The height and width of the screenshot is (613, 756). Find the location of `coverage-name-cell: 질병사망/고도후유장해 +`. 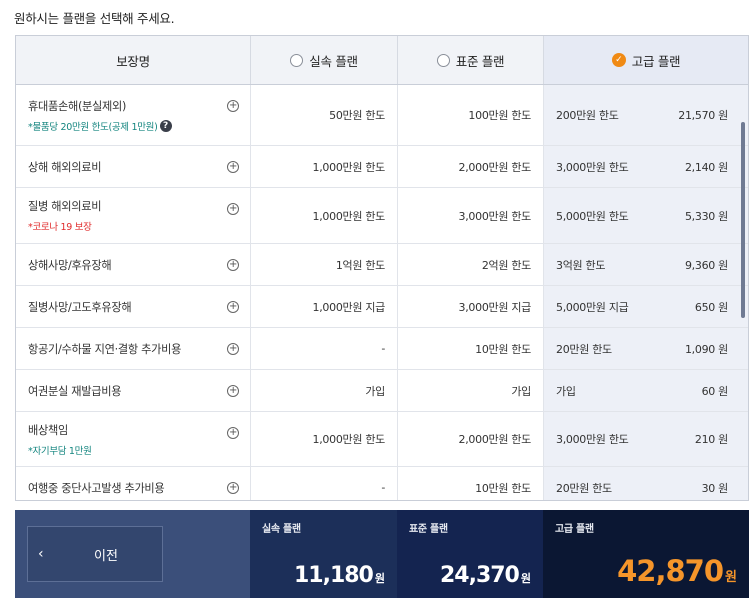

coverage-name-cell: 질병사망/고도후유장해 + is located at coordinates (133, 306).